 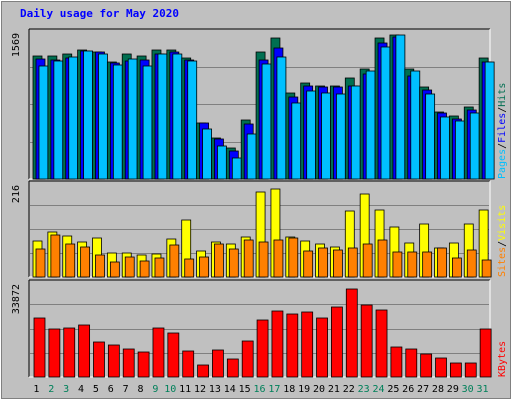 What do you see at coordinates (502, 128) in the screenshot?
I see `legend-files: Files` at bounding box center [502, 128].